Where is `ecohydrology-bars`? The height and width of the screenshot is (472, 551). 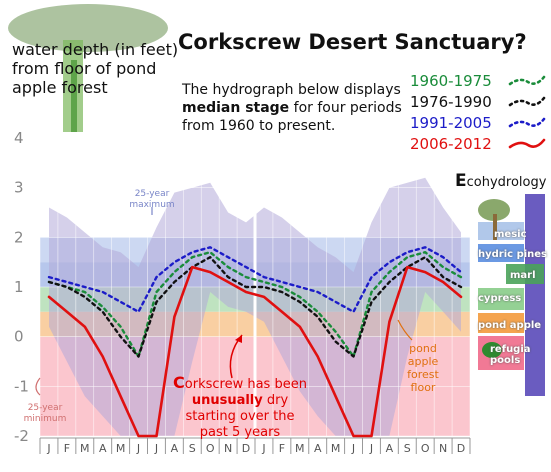
ecohydrology-bars is located at coordinates (511, 295).